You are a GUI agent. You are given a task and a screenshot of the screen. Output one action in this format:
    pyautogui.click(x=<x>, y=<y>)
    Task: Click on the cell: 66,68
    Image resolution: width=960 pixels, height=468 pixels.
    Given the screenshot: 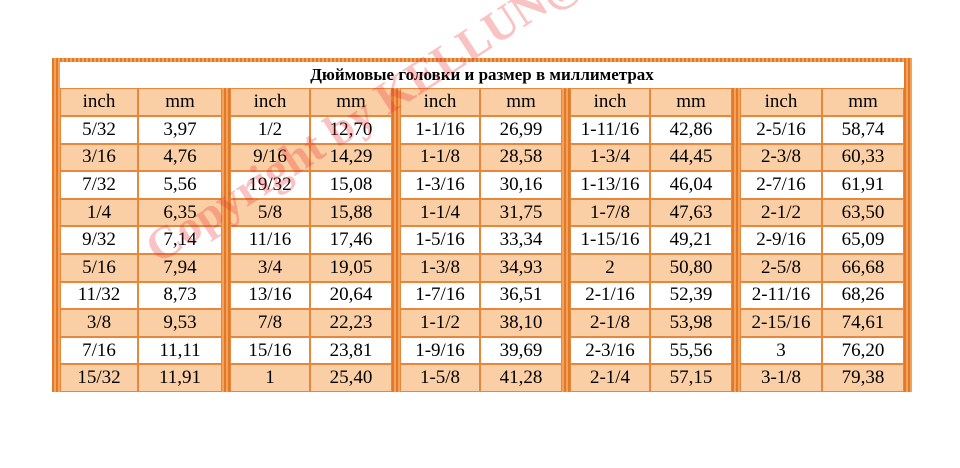 What is the action you would take?
    pyautogui.click(x=863, y=268)
    